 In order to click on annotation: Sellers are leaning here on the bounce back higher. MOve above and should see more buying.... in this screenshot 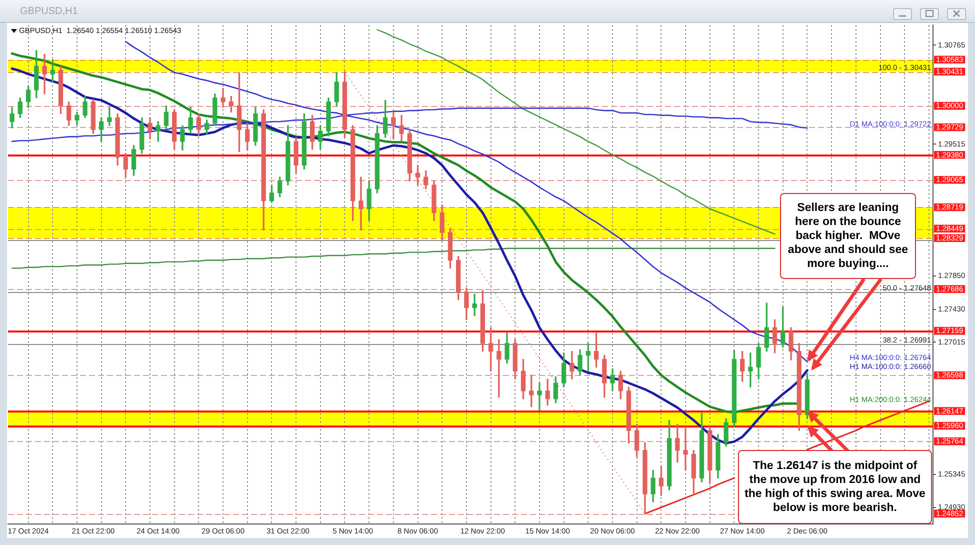, I will do `click(848, 236)`.